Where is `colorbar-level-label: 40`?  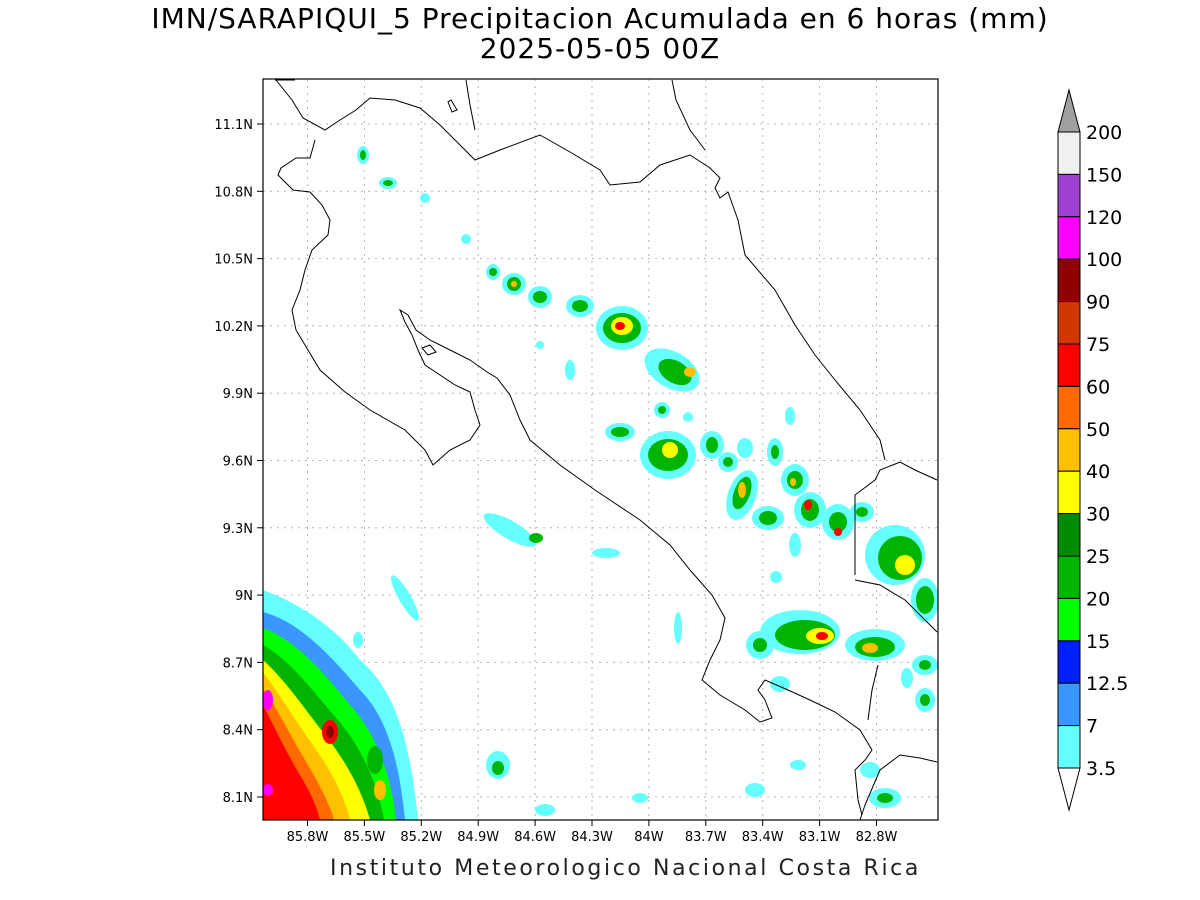 colorbar-level-label: 40 is located at coordinates (1098, 472).